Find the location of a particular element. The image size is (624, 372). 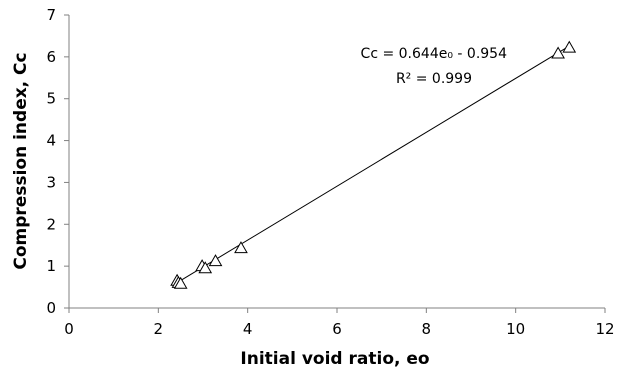

y-tick-label: 5 is located at coordinates (51, 99).